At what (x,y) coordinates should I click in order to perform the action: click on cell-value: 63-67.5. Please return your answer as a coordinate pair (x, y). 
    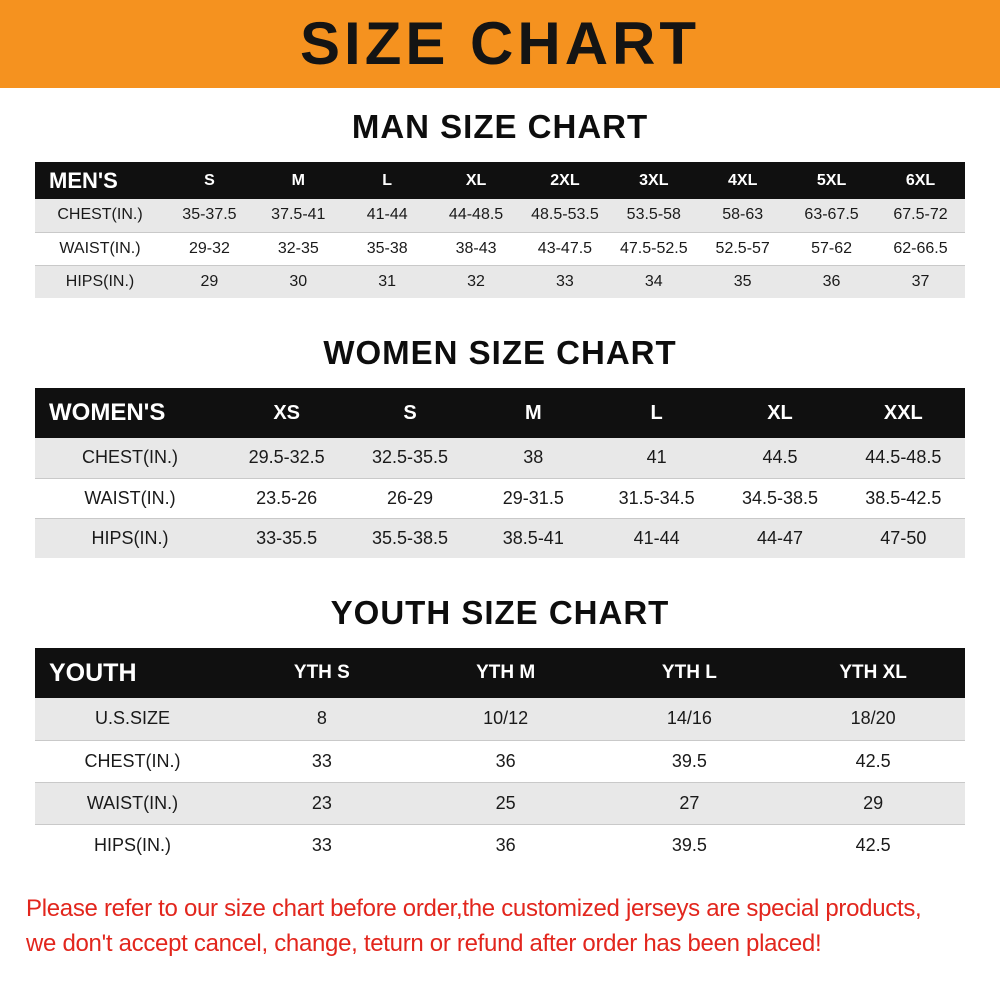
    Looking at the image, I should click on (831, 215).